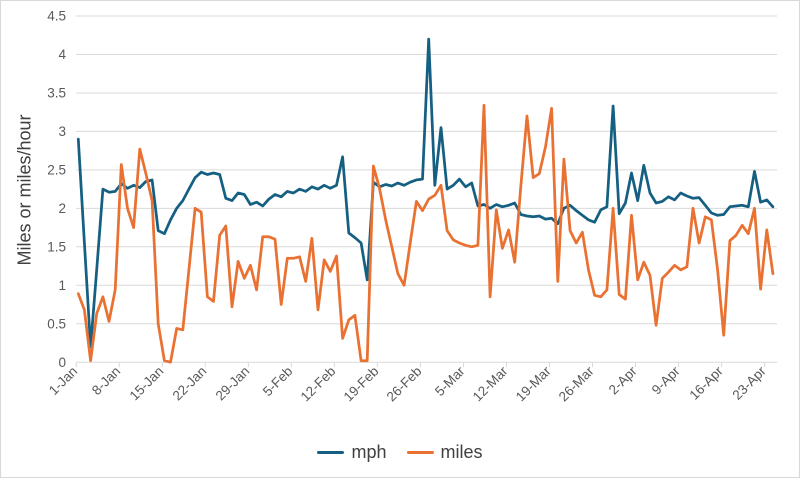  Describe the element at coordinates (420, 452) in the screenshot. I see `legend-swatch-miles` at that location.